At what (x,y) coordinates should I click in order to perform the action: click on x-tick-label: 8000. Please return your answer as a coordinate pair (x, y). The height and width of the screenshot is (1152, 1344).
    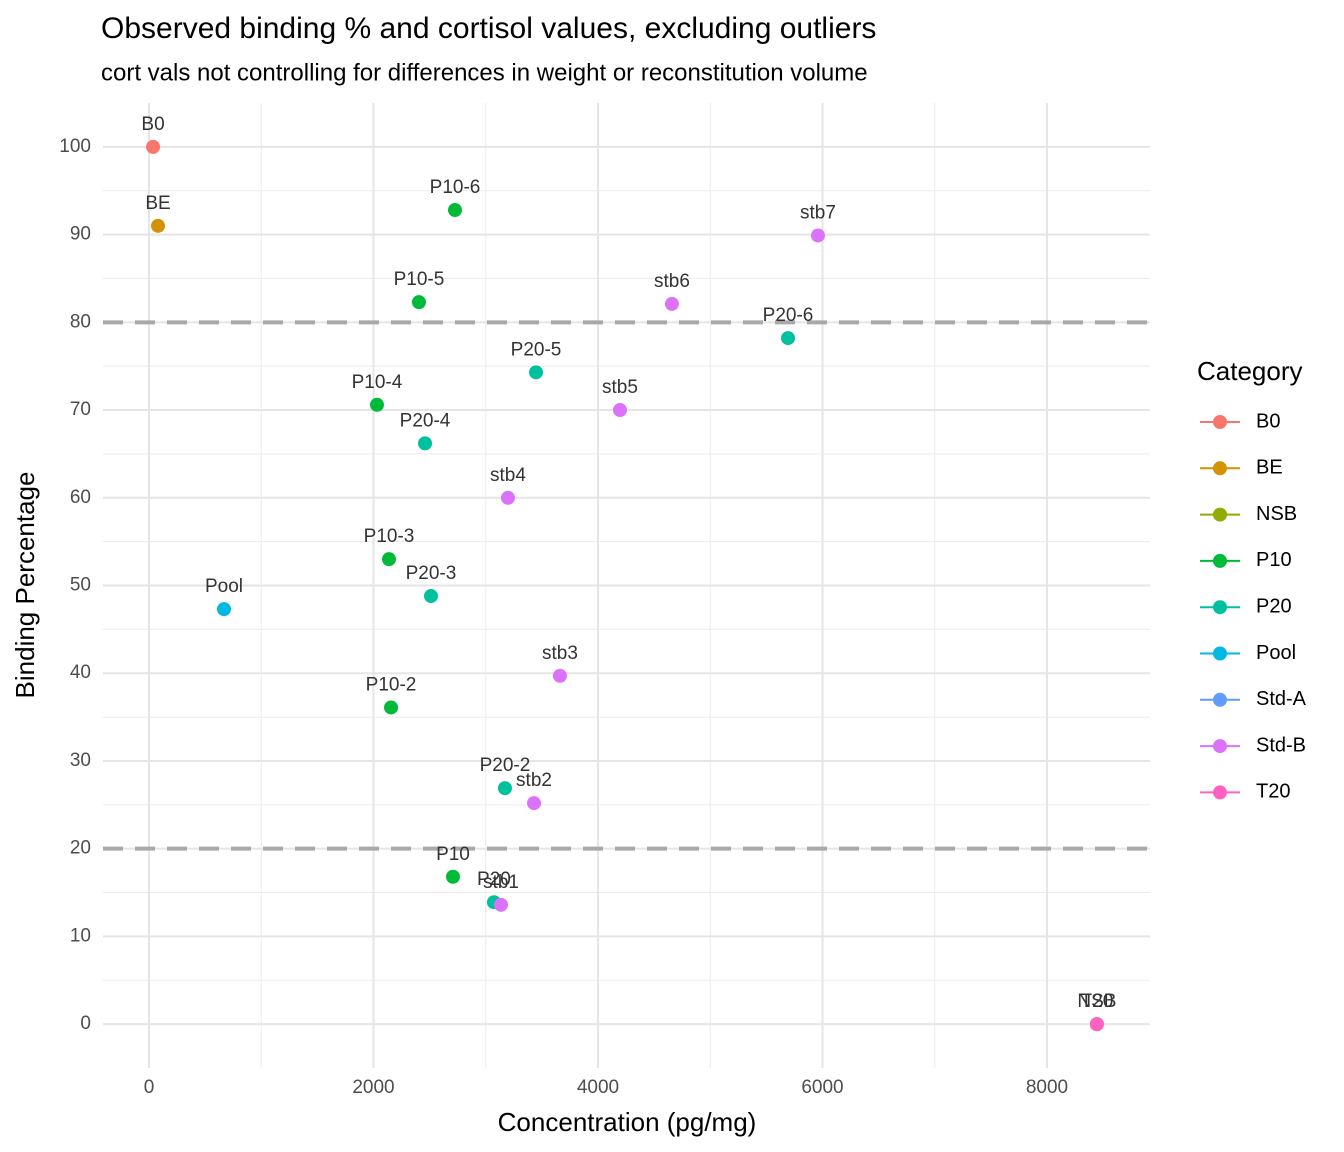
    Looking at the image, I should click on (1047, 1087).